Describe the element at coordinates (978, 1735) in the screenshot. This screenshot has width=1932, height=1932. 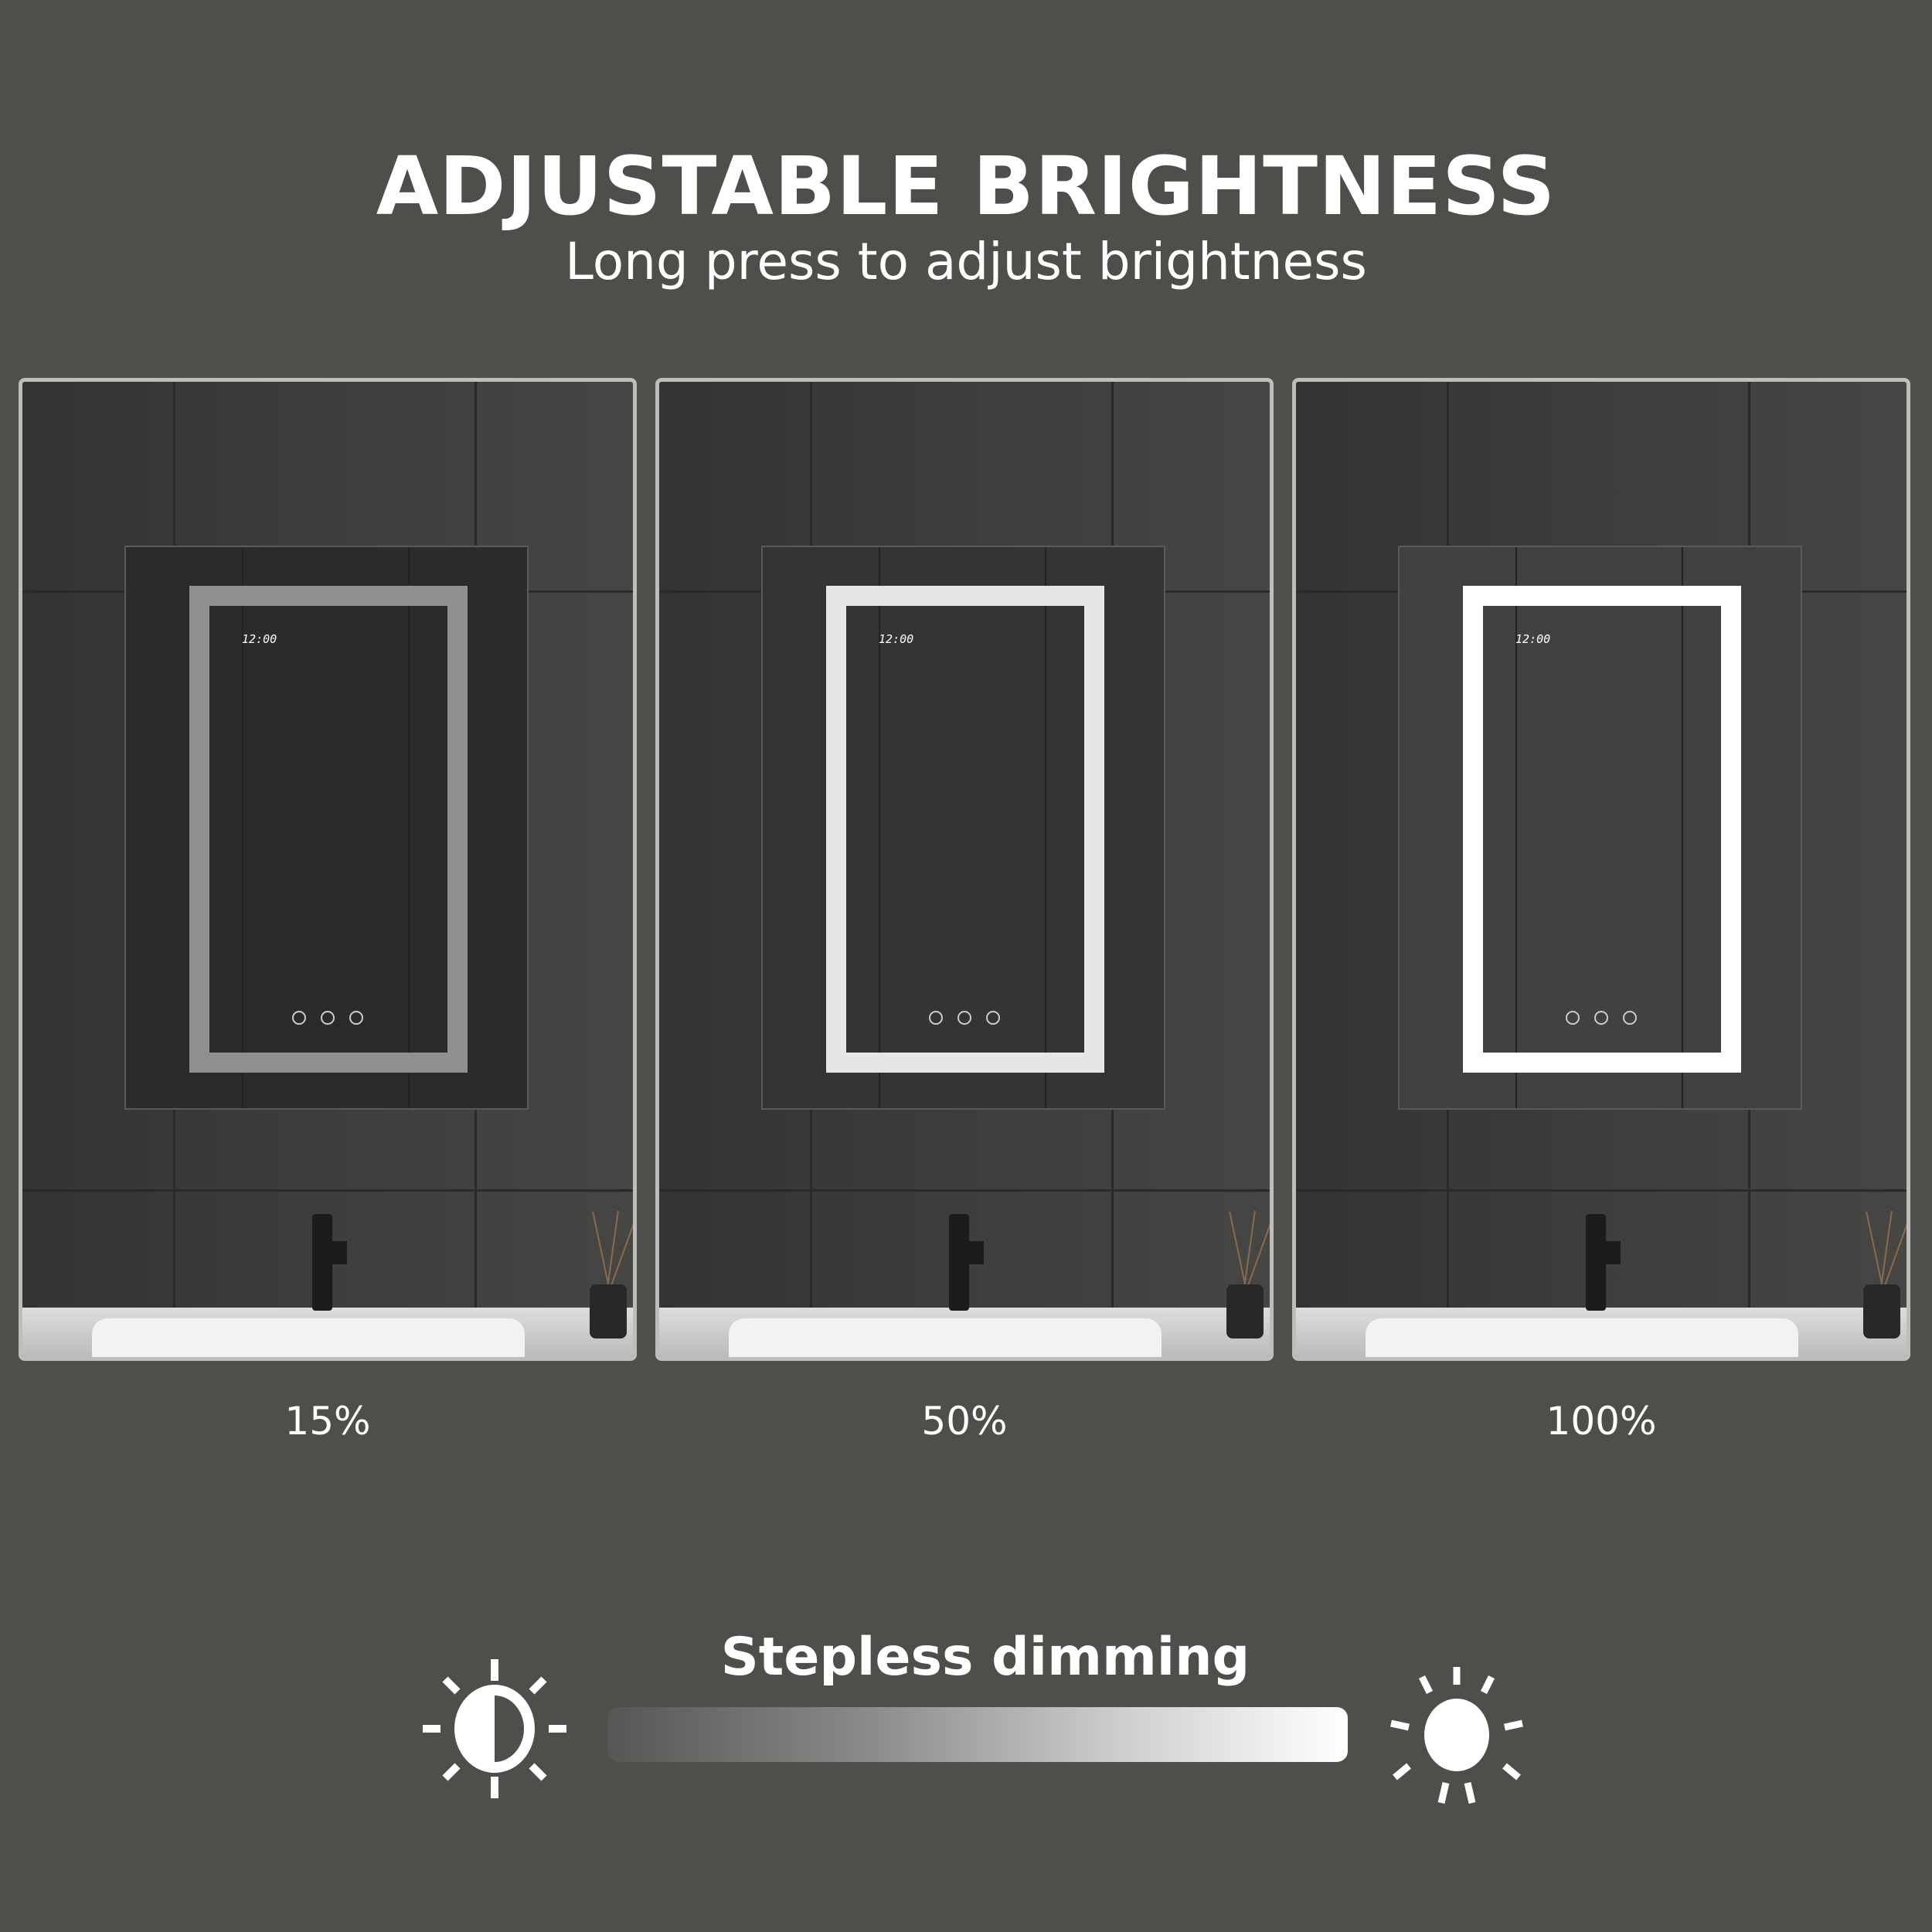
I see `stepless-dimming-bar` at that location.